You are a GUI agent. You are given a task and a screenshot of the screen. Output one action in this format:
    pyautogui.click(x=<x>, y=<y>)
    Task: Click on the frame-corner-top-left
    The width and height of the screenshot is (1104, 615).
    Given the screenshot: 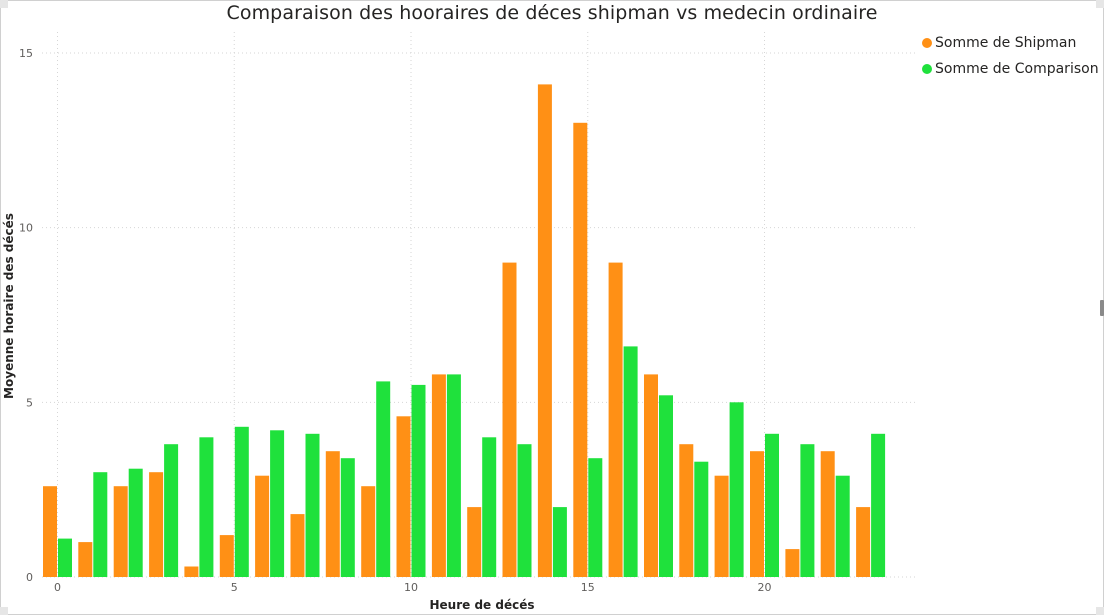 What is the action you would take?
    pyautogui.click(x=4, y=4)
    